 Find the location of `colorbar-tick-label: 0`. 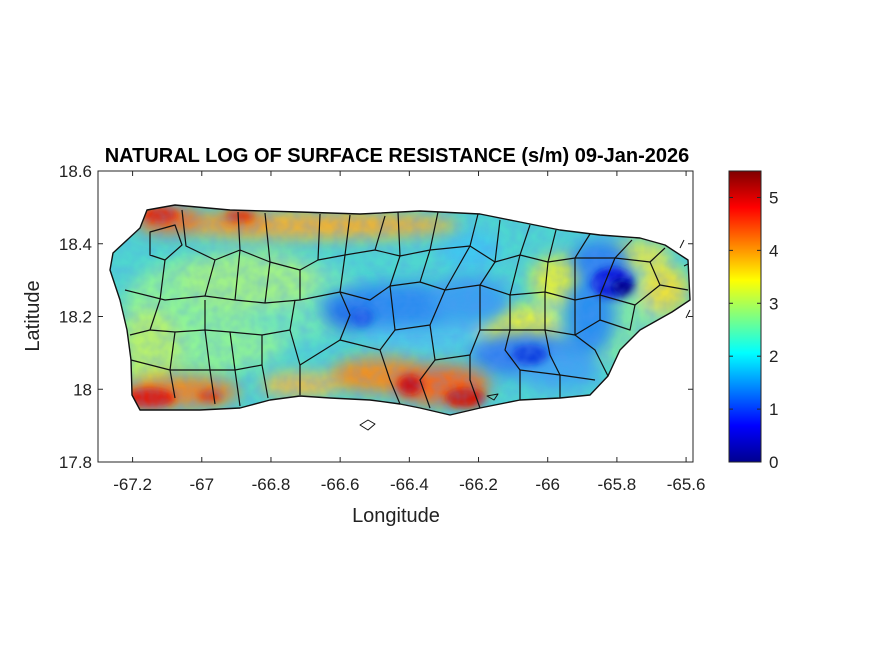

colorbar-tick-label: 0 is located at coordinates (773, 462).